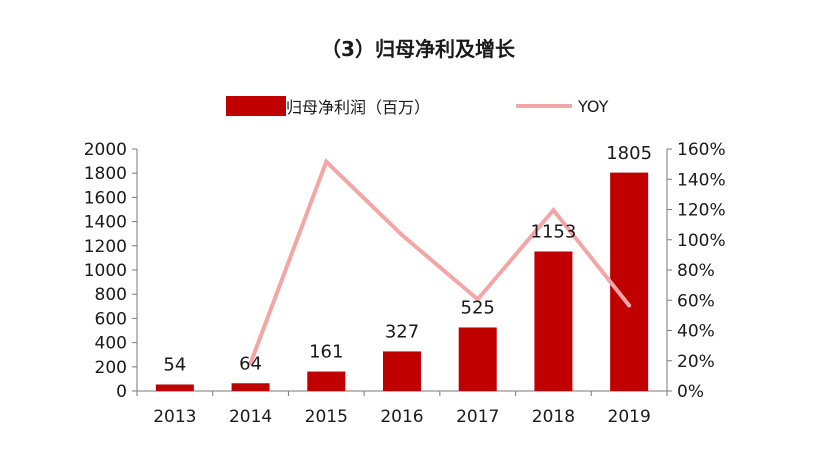  Describe the element at coordinates (358, 107) in the screenshot. I see `legend-bar-label: 归母净利润（百万）` at that location.